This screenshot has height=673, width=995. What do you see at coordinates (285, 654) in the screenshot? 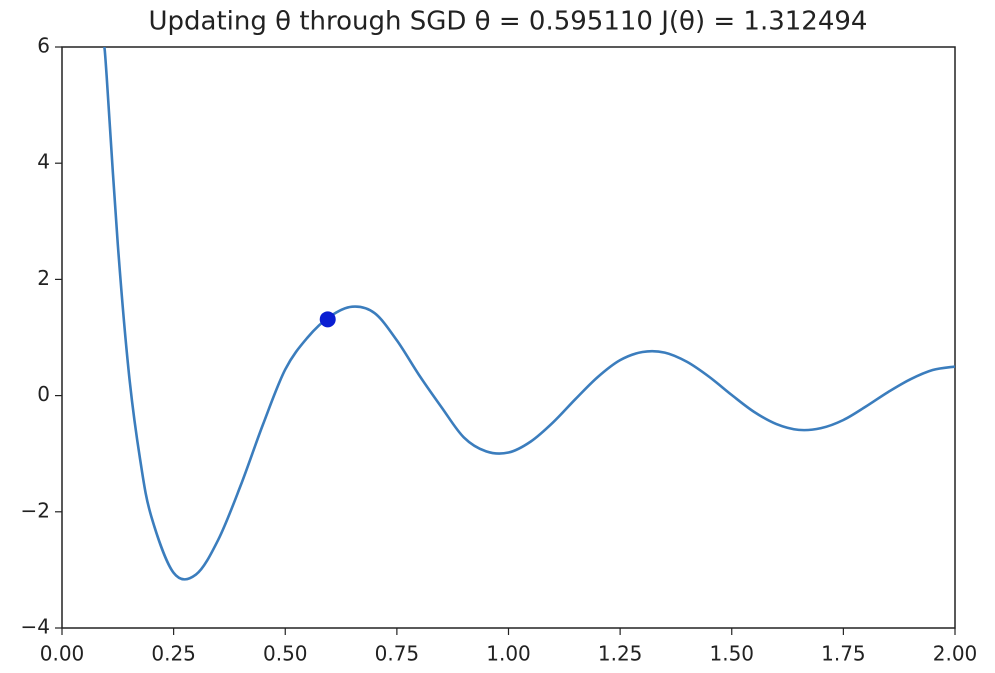
I see `x-tick-label: 0.50` at bounding box center [285, 654].